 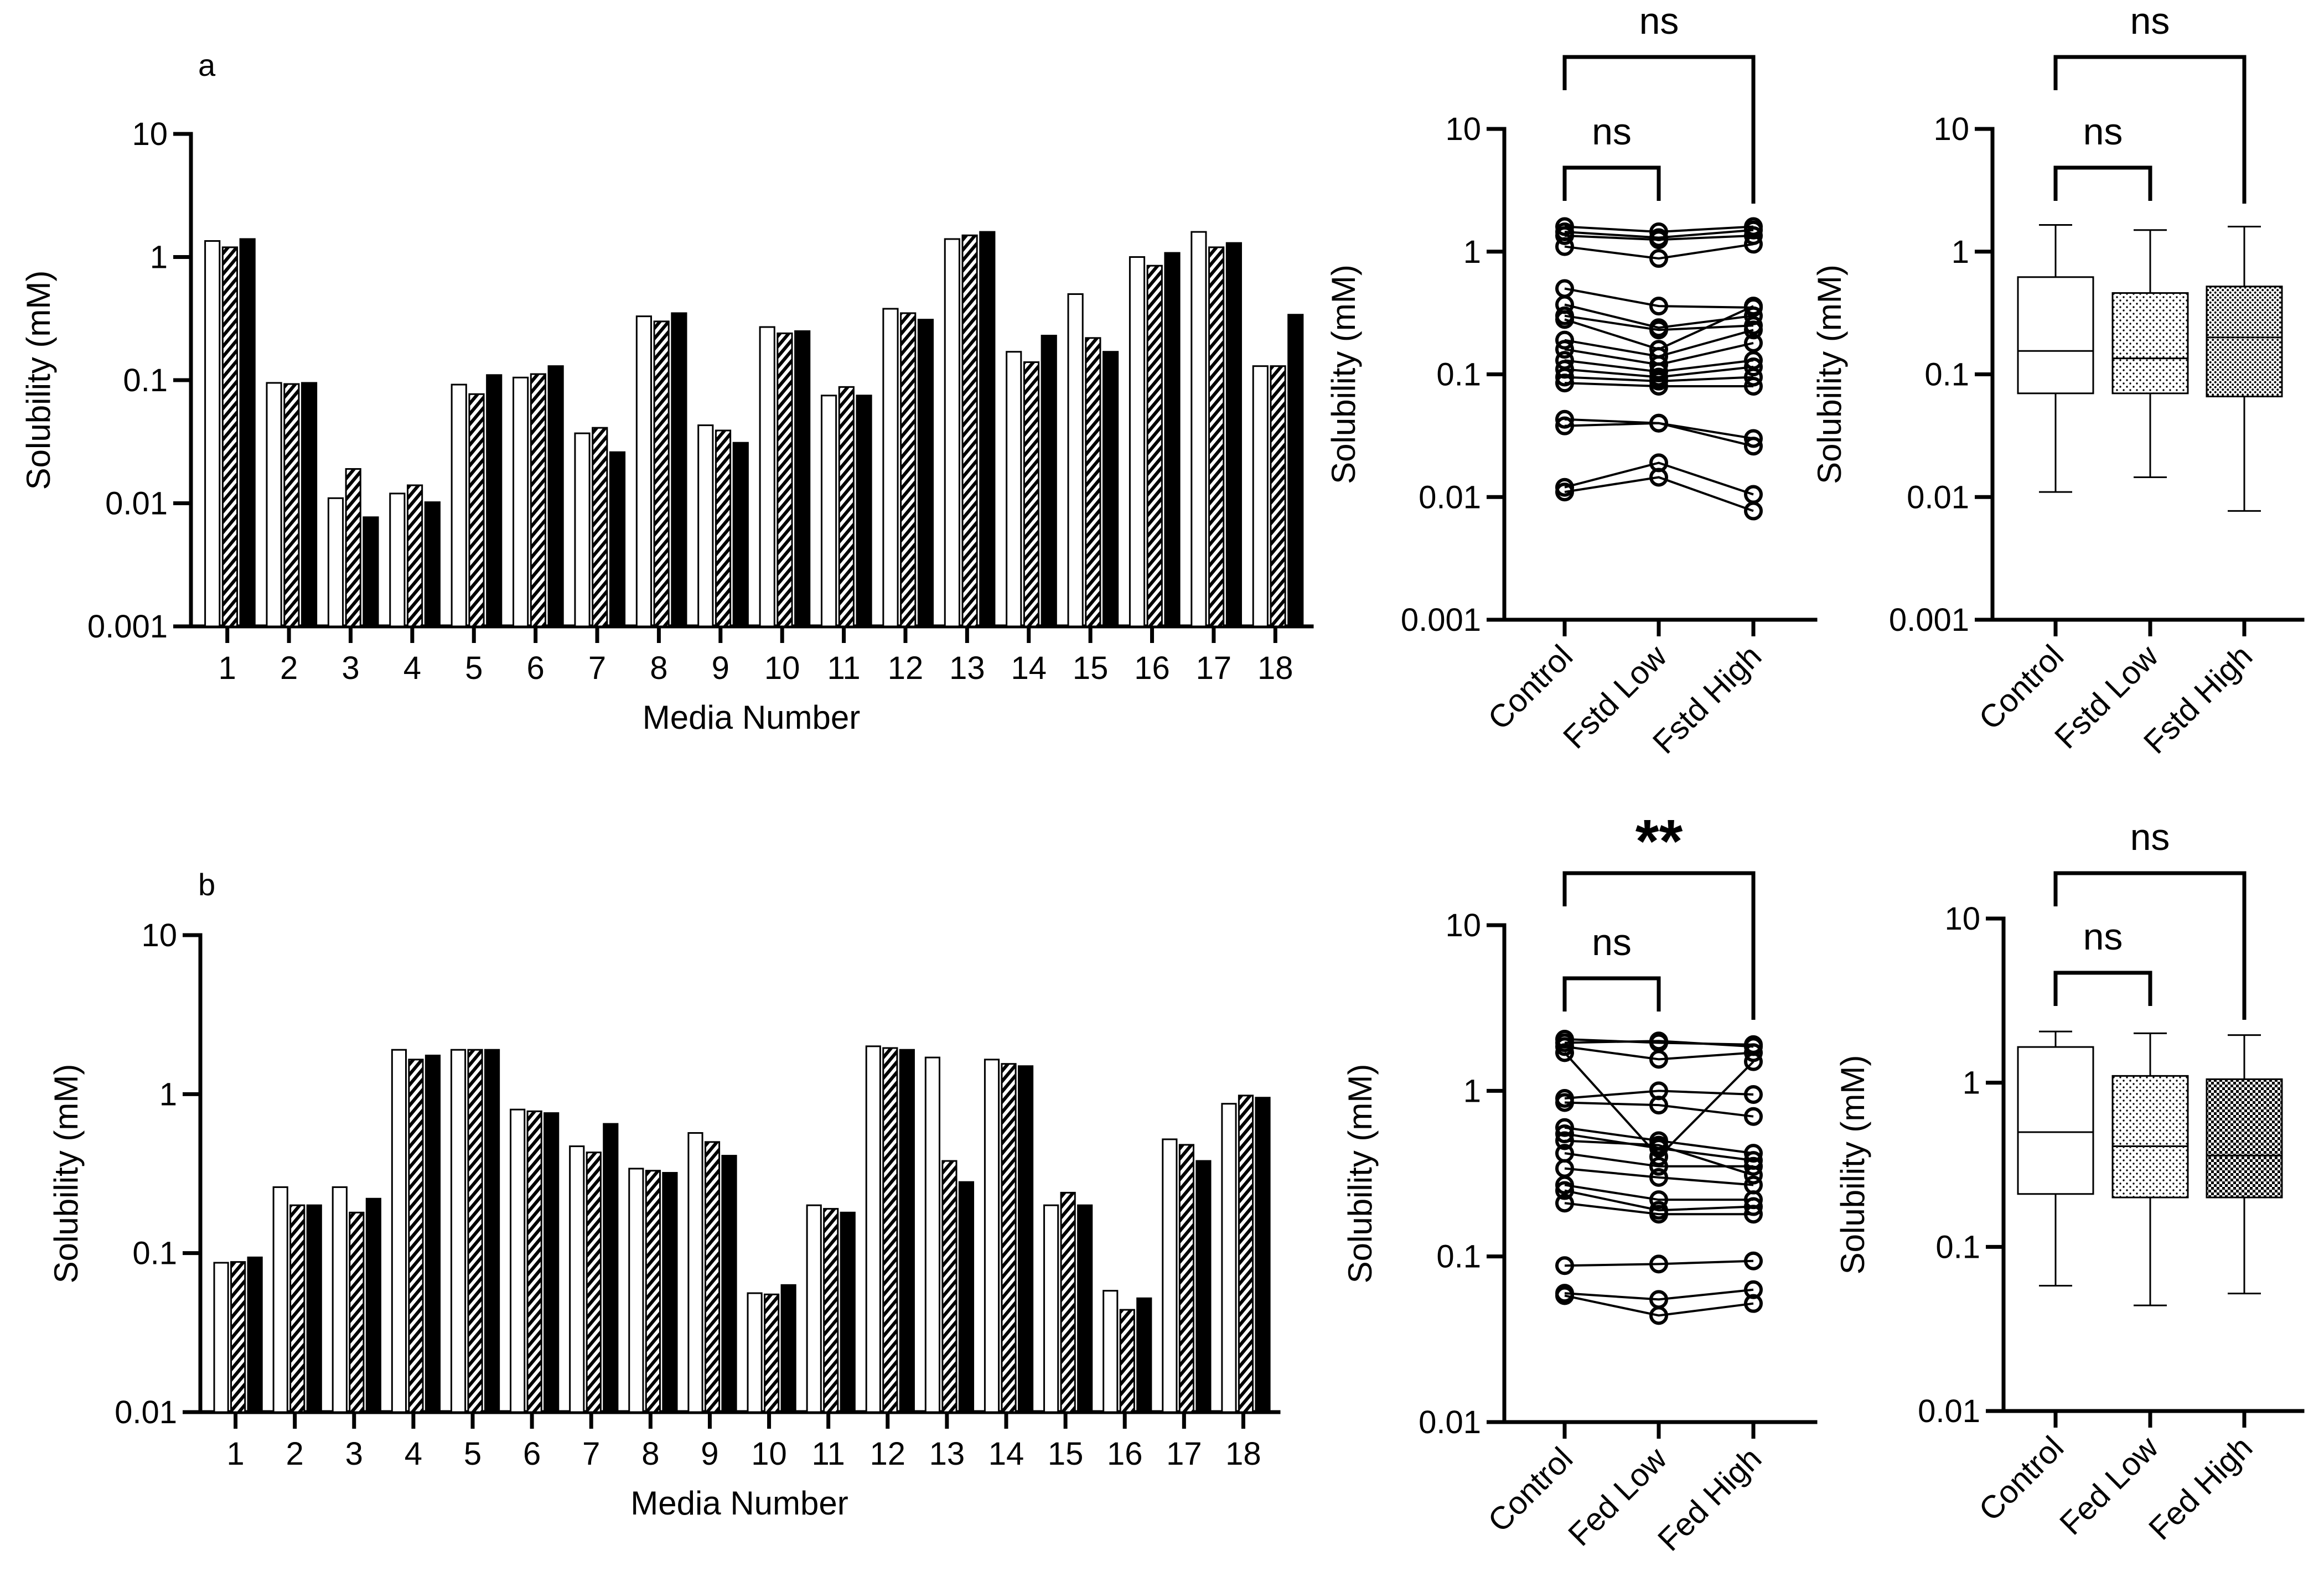 What do you see at coordinates (739, 1503) in the screenshot?
I see `x-axis-title: Media Number` at bounding box center [739, 1503].